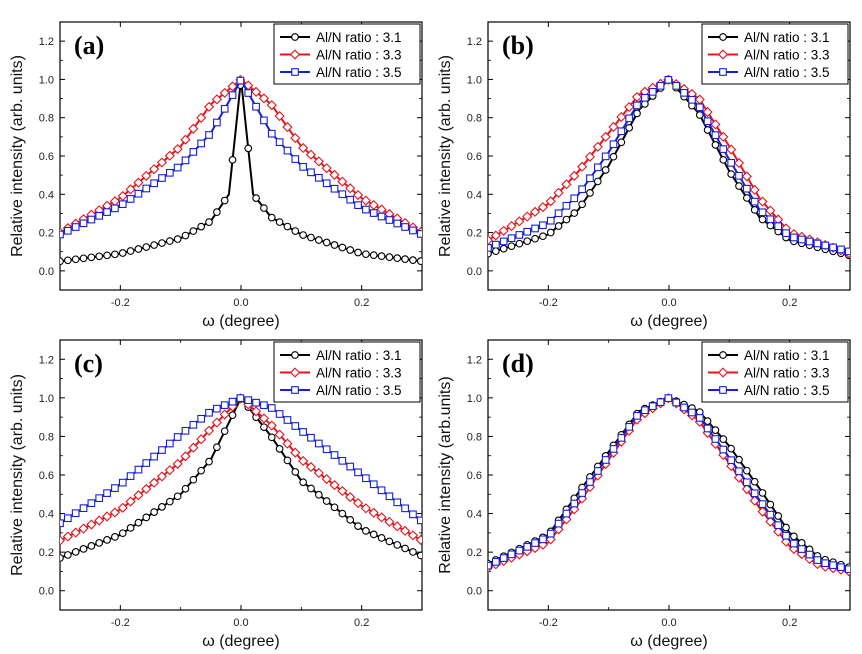  I want to click on series-line-red, so click(241, 469).